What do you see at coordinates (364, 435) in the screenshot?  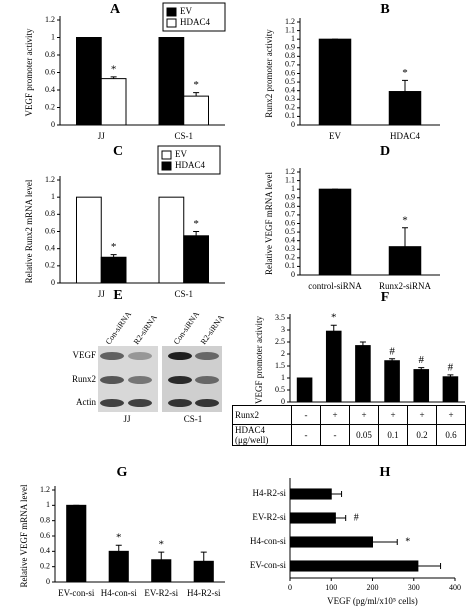 I see `table-cell: 0.05` at bounding box center [364, 435].